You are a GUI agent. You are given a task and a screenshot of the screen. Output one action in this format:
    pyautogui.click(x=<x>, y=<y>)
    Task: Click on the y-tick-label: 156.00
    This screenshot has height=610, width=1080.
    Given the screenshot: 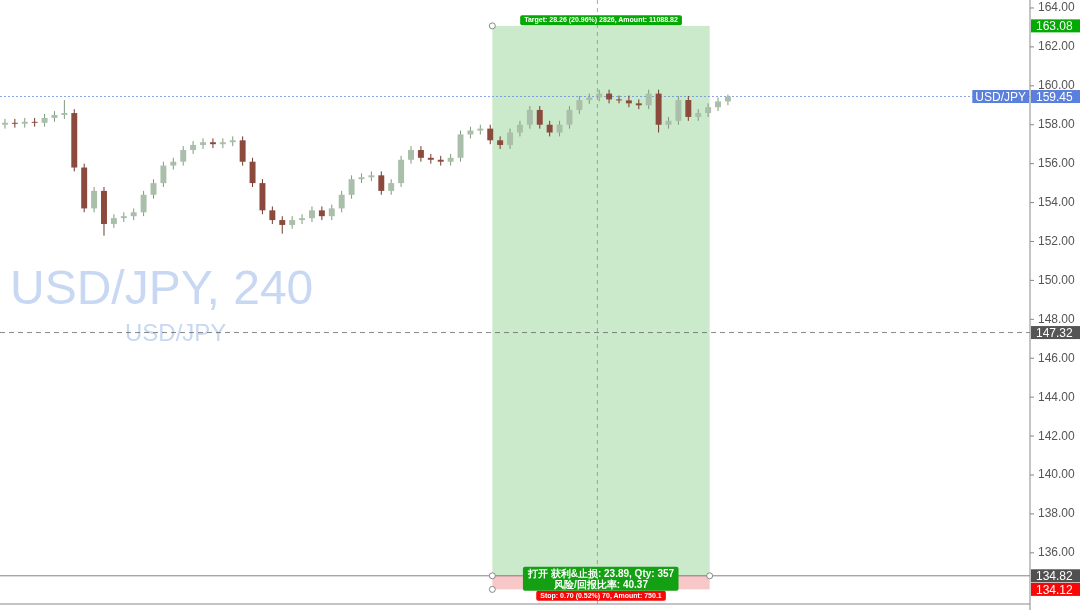 What is the action you would take?
    pyautogui.click(x=1057, y=163)
    